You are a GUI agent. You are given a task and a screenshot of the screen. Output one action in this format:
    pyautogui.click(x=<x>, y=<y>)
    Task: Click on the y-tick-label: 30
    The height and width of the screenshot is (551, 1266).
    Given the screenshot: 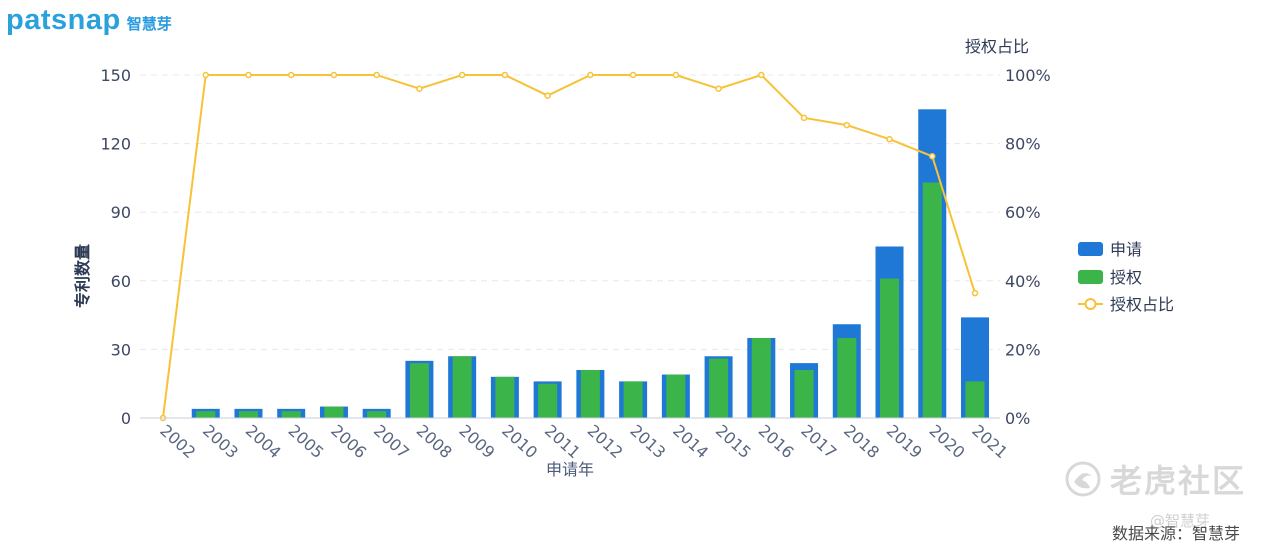 What is the action you would take?
    pyautogui.click(x=121, y=349)
    